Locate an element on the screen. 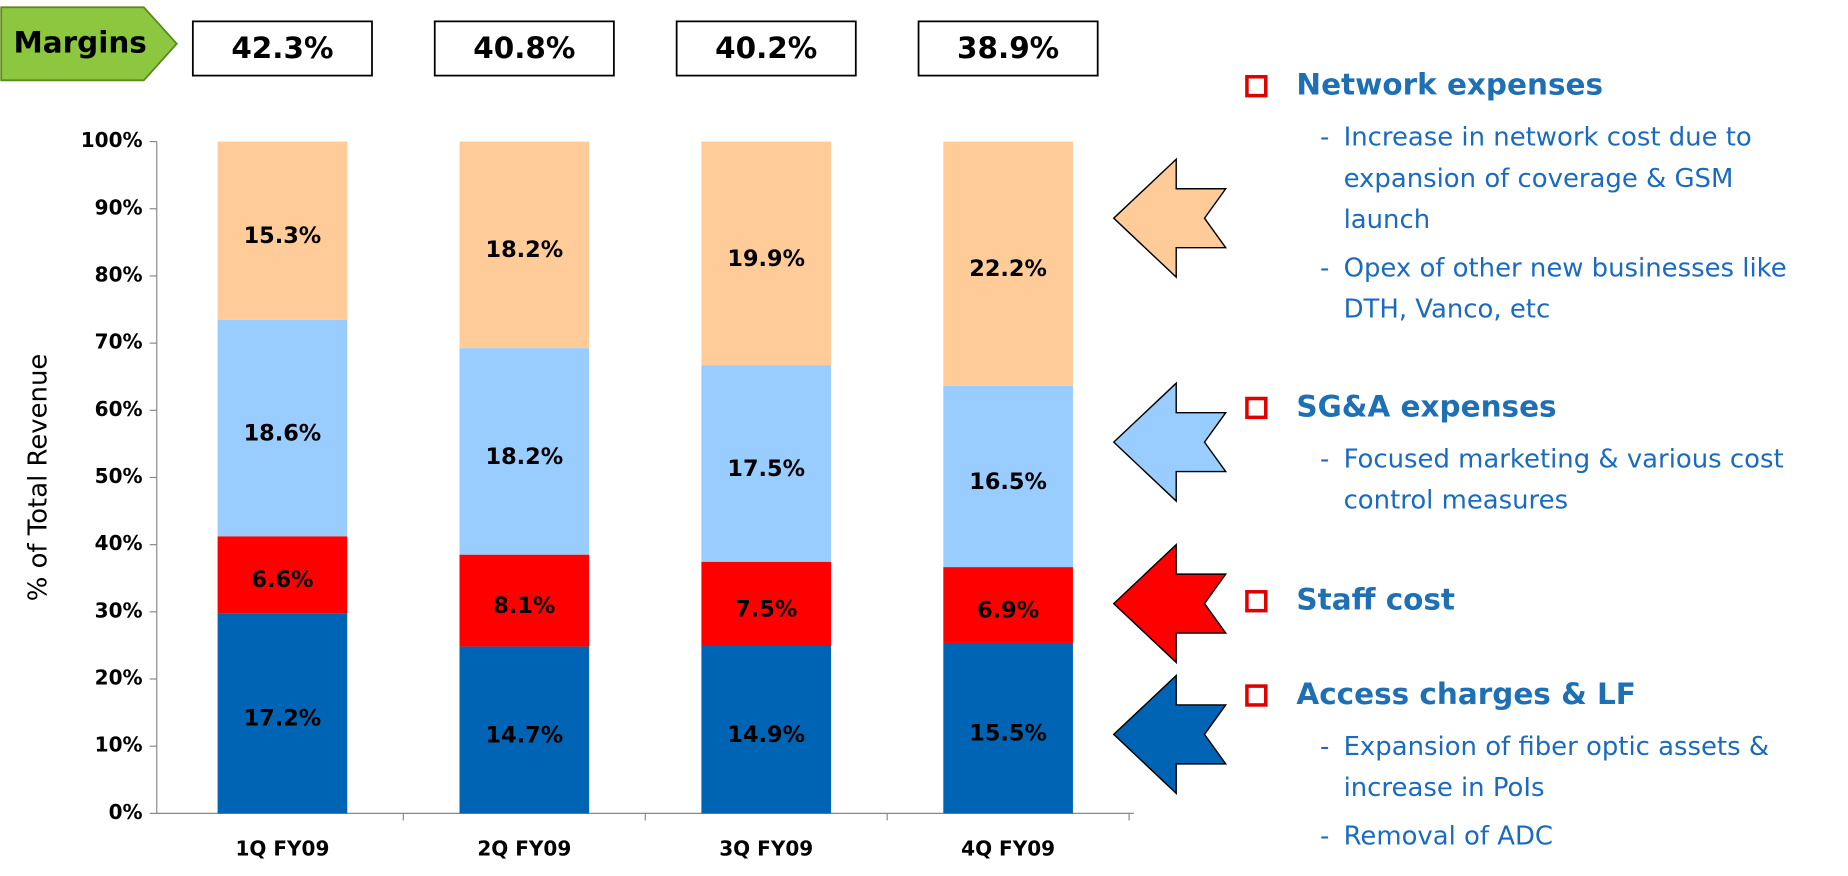 This screenshot has width=1848, height=876. note-item: control measures is located at coordinates (1456, 501).